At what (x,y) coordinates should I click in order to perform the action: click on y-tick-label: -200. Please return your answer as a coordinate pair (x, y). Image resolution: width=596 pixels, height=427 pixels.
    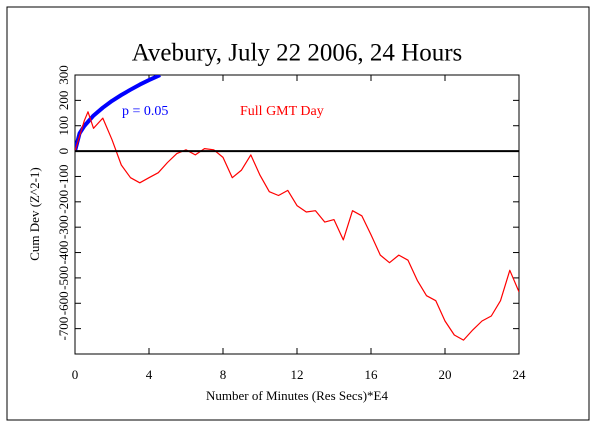
    Looking at the image, I should click on (63, 202).